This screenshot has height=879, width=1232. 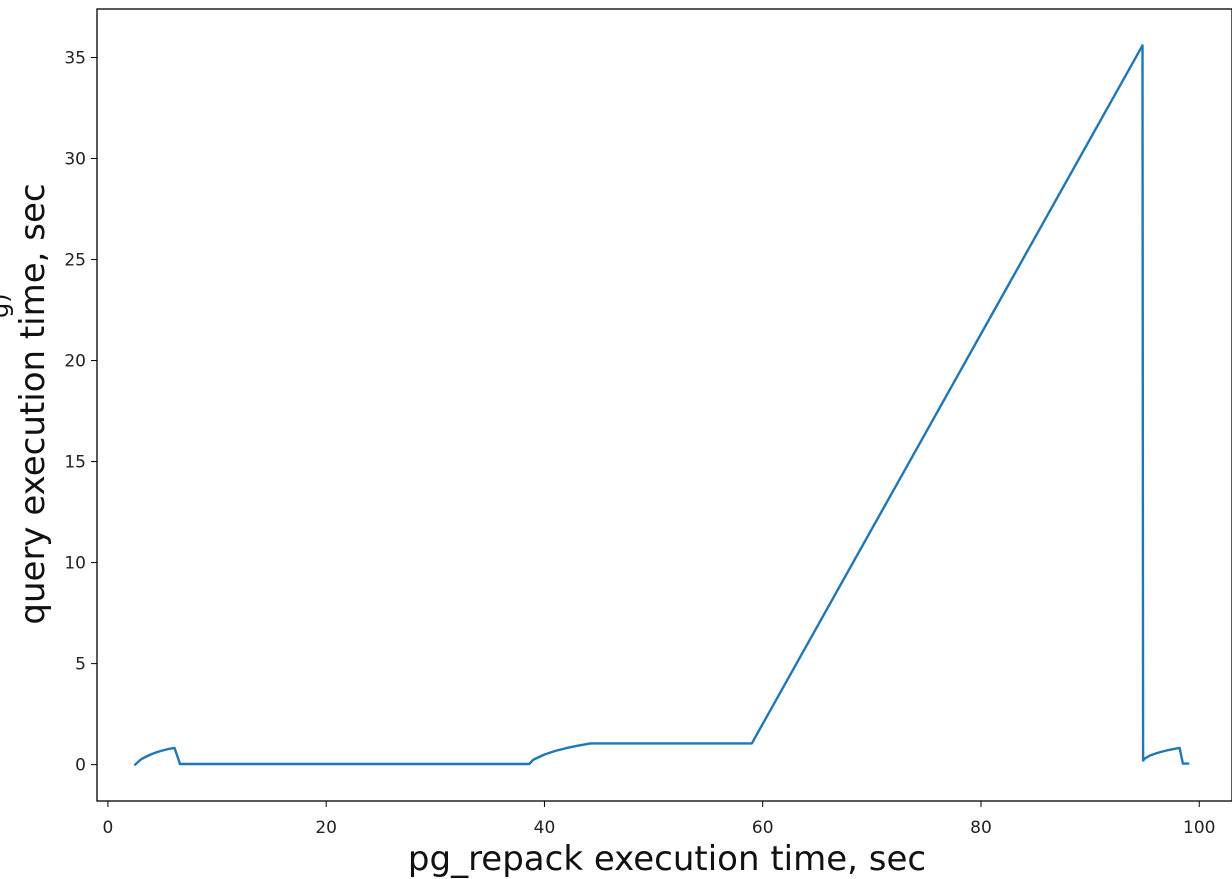 What do you see at coordinates (75, 362) in the screenshot?
I see `y-tick-label: 20` at bounding box center [75, 362].